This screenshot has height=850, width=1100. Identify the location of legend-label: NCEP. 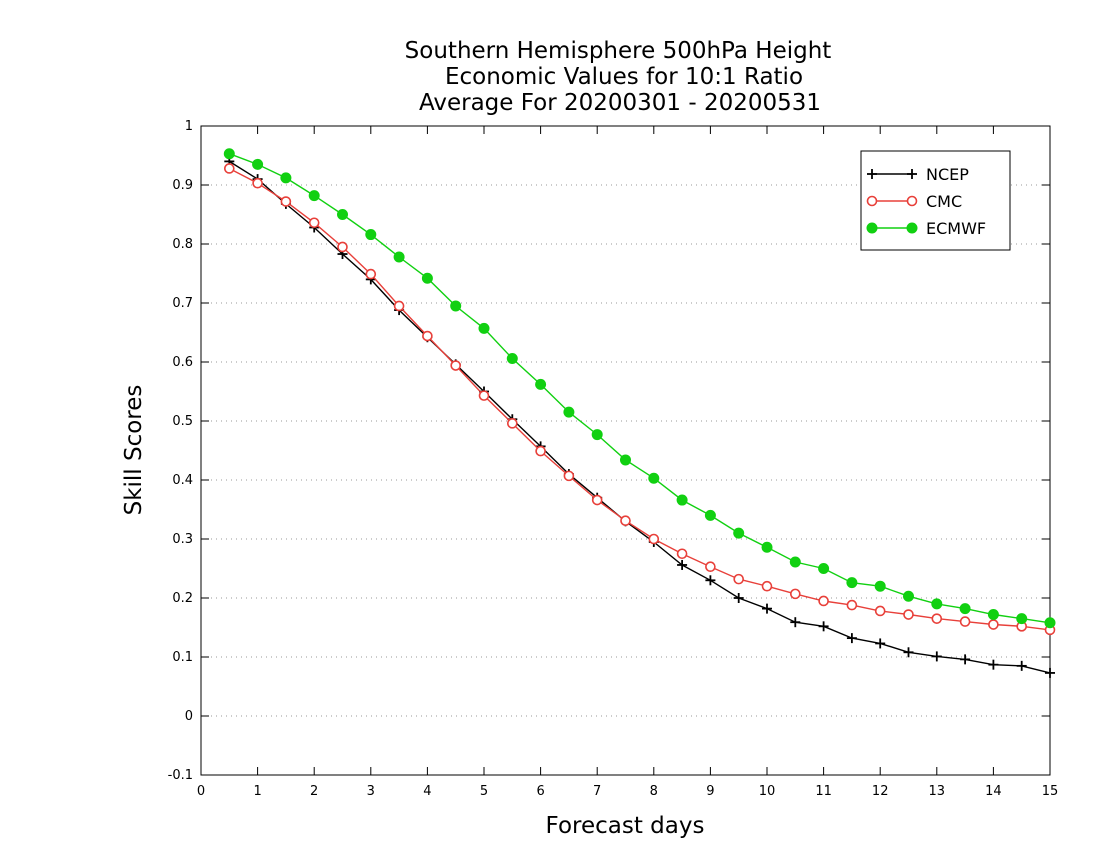
(947, 174).